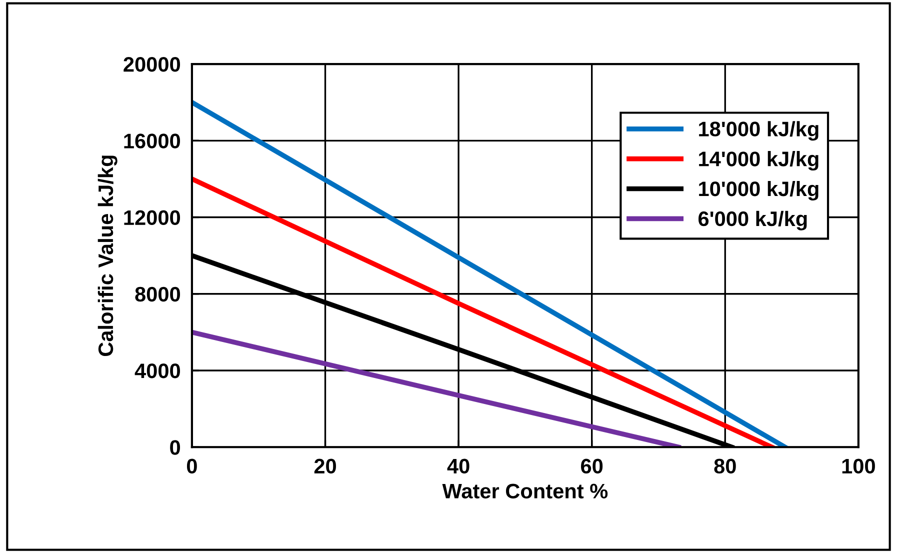 This screenshot has height=552, width=897. Describe the element at coordinates (152, 218) in the screenshot. I see `y-tick-label: 12000` at that location.